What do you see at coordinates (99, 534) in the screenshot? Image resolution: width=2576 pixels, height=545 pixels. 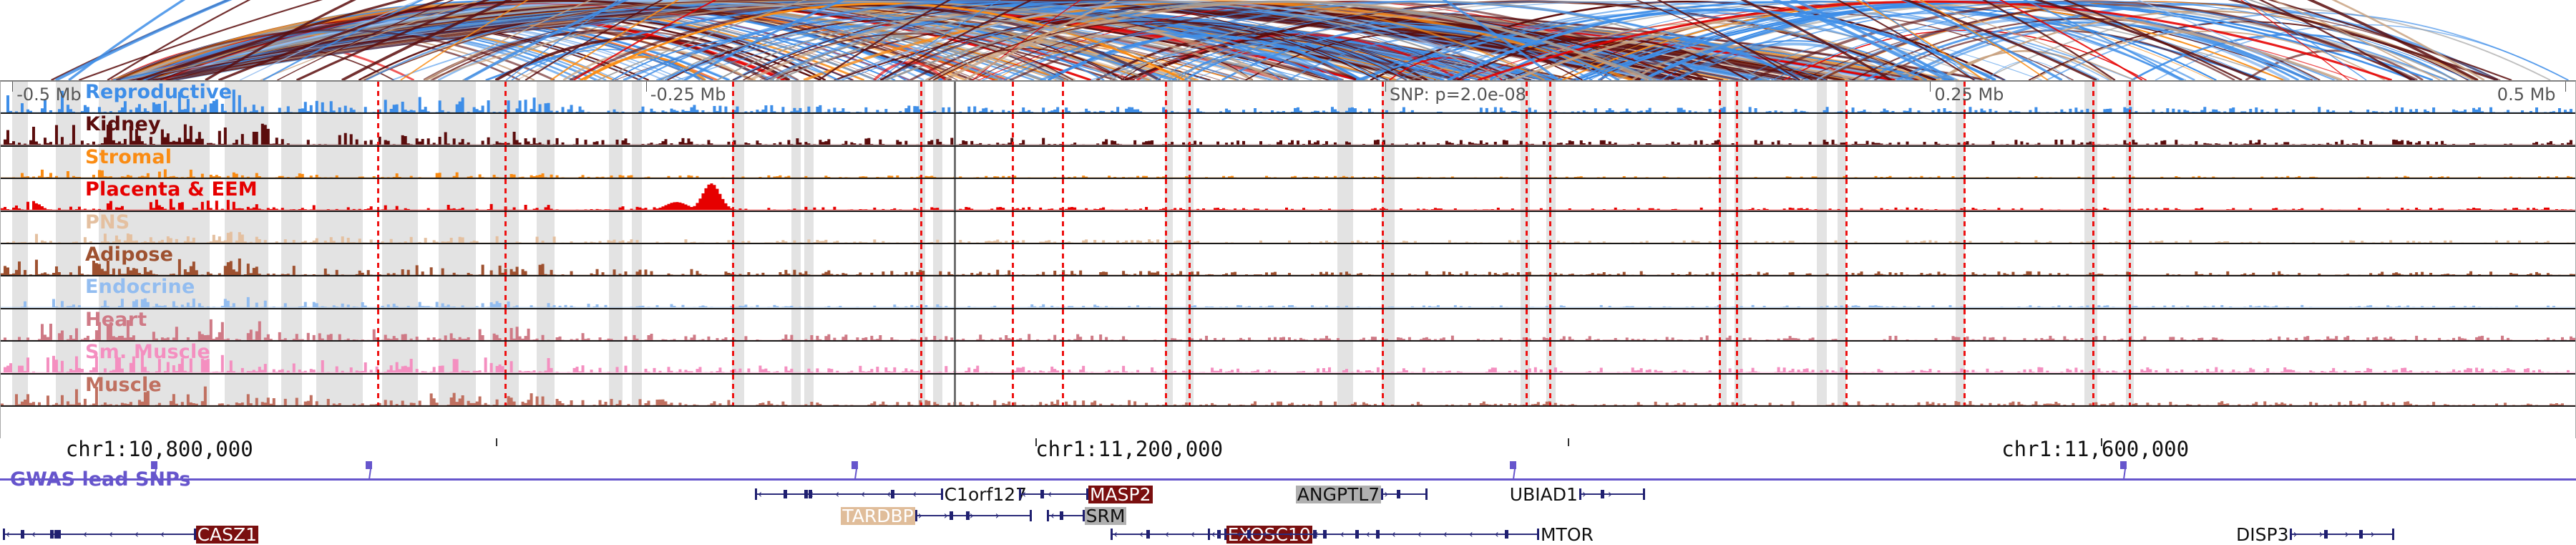 I see `gene-body: ‹‹‹‹‹‹‹` at bounding box center [99, 534].